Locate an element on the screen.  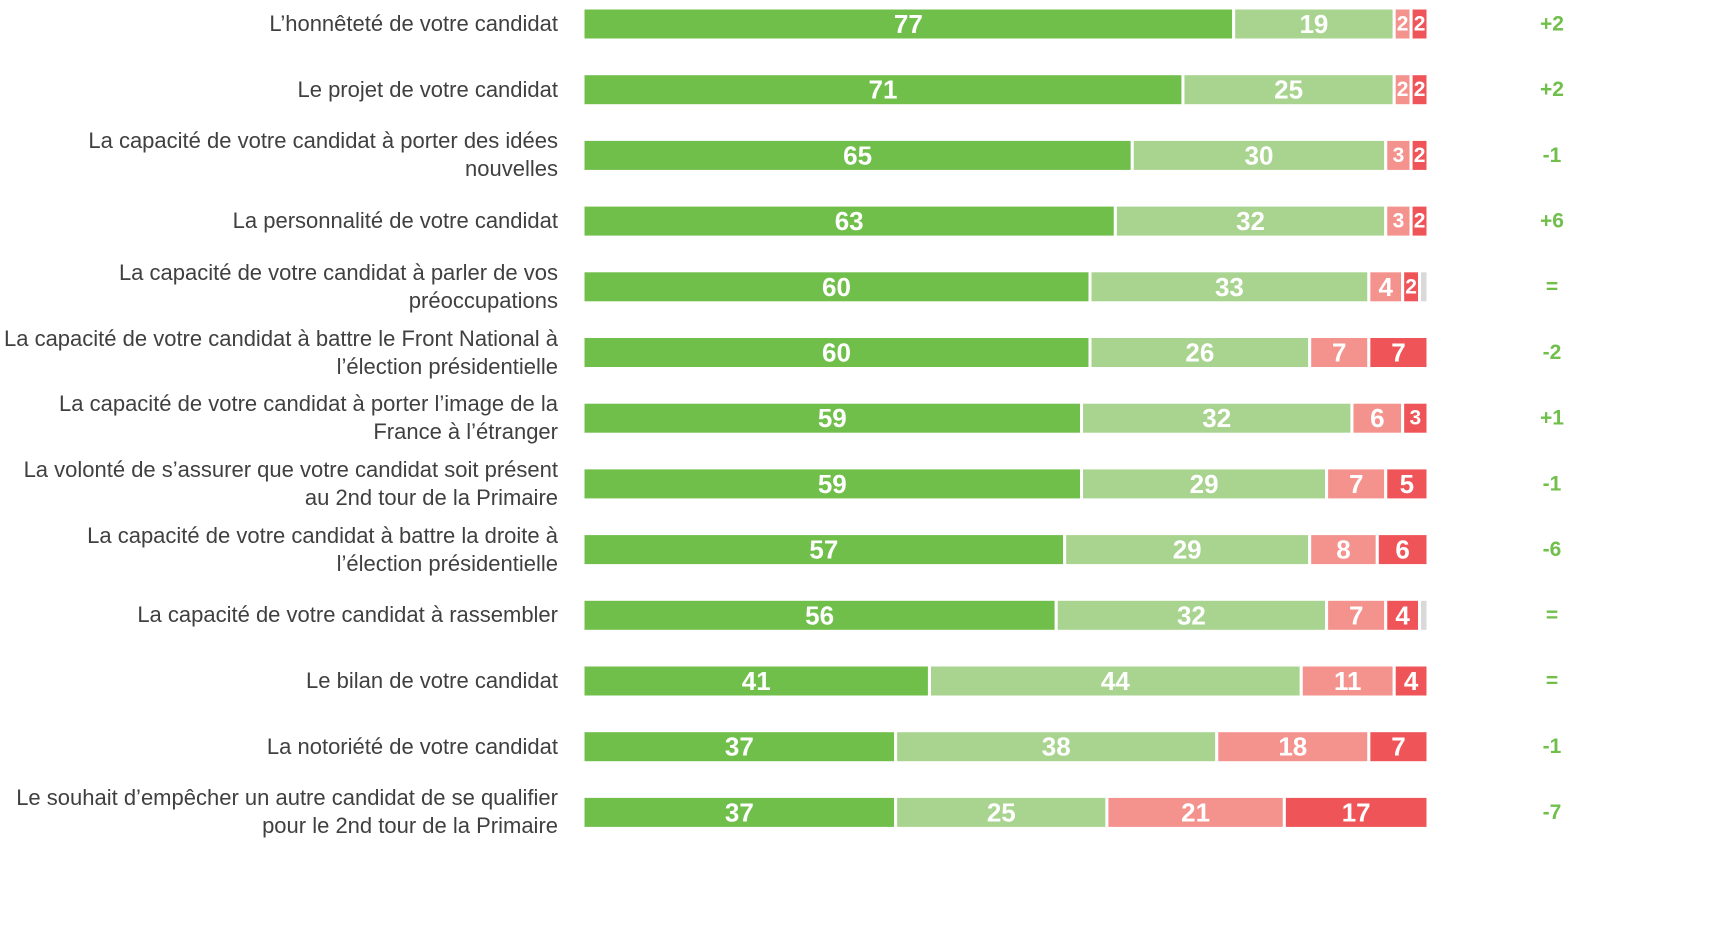
change-label: +1 is located at coordinates (1552, 418).